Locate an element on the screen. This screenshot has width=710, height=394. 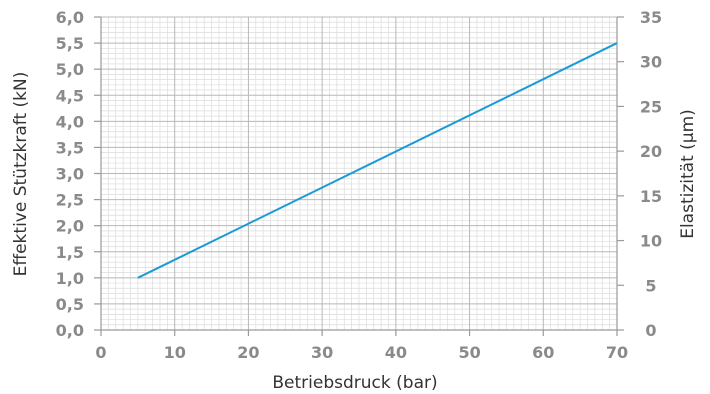
y-tick-label: 5,5 is located at coordinates (70, 43).